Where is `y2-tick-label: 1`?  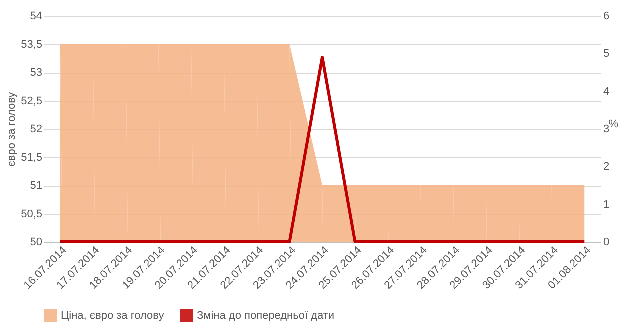 y2-tick-label: 1 is located at coordinates (607, 204).